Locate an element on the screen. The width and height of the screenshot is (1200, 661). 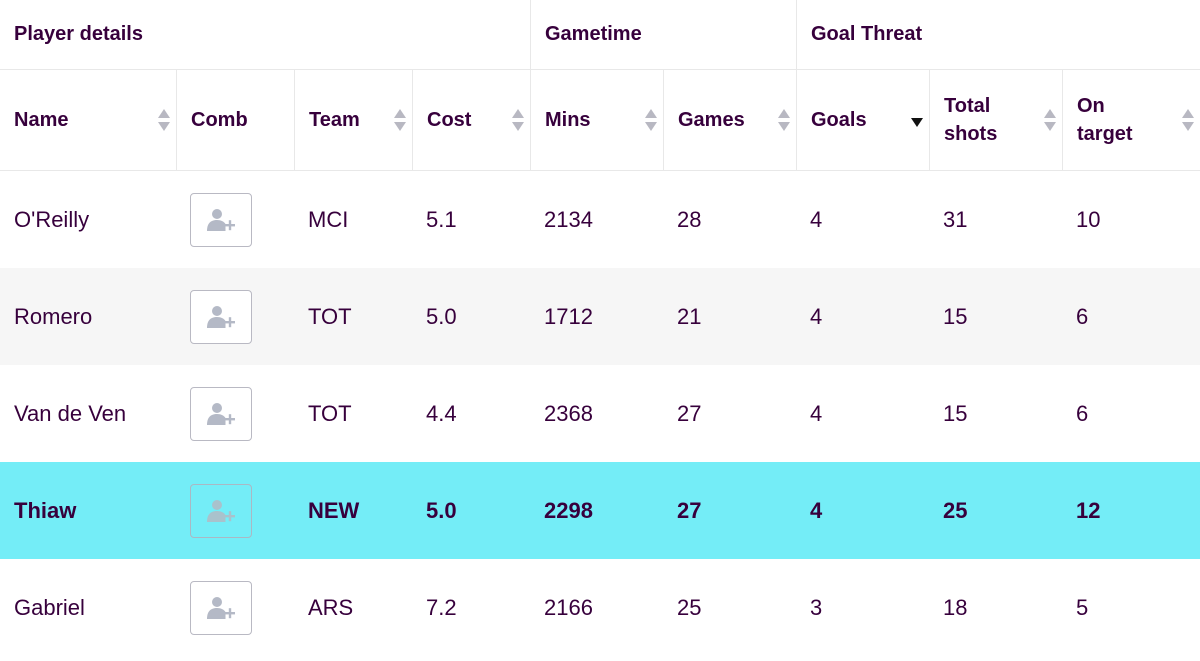
cell-mins: 2368 is located at coordinates (596, 413).